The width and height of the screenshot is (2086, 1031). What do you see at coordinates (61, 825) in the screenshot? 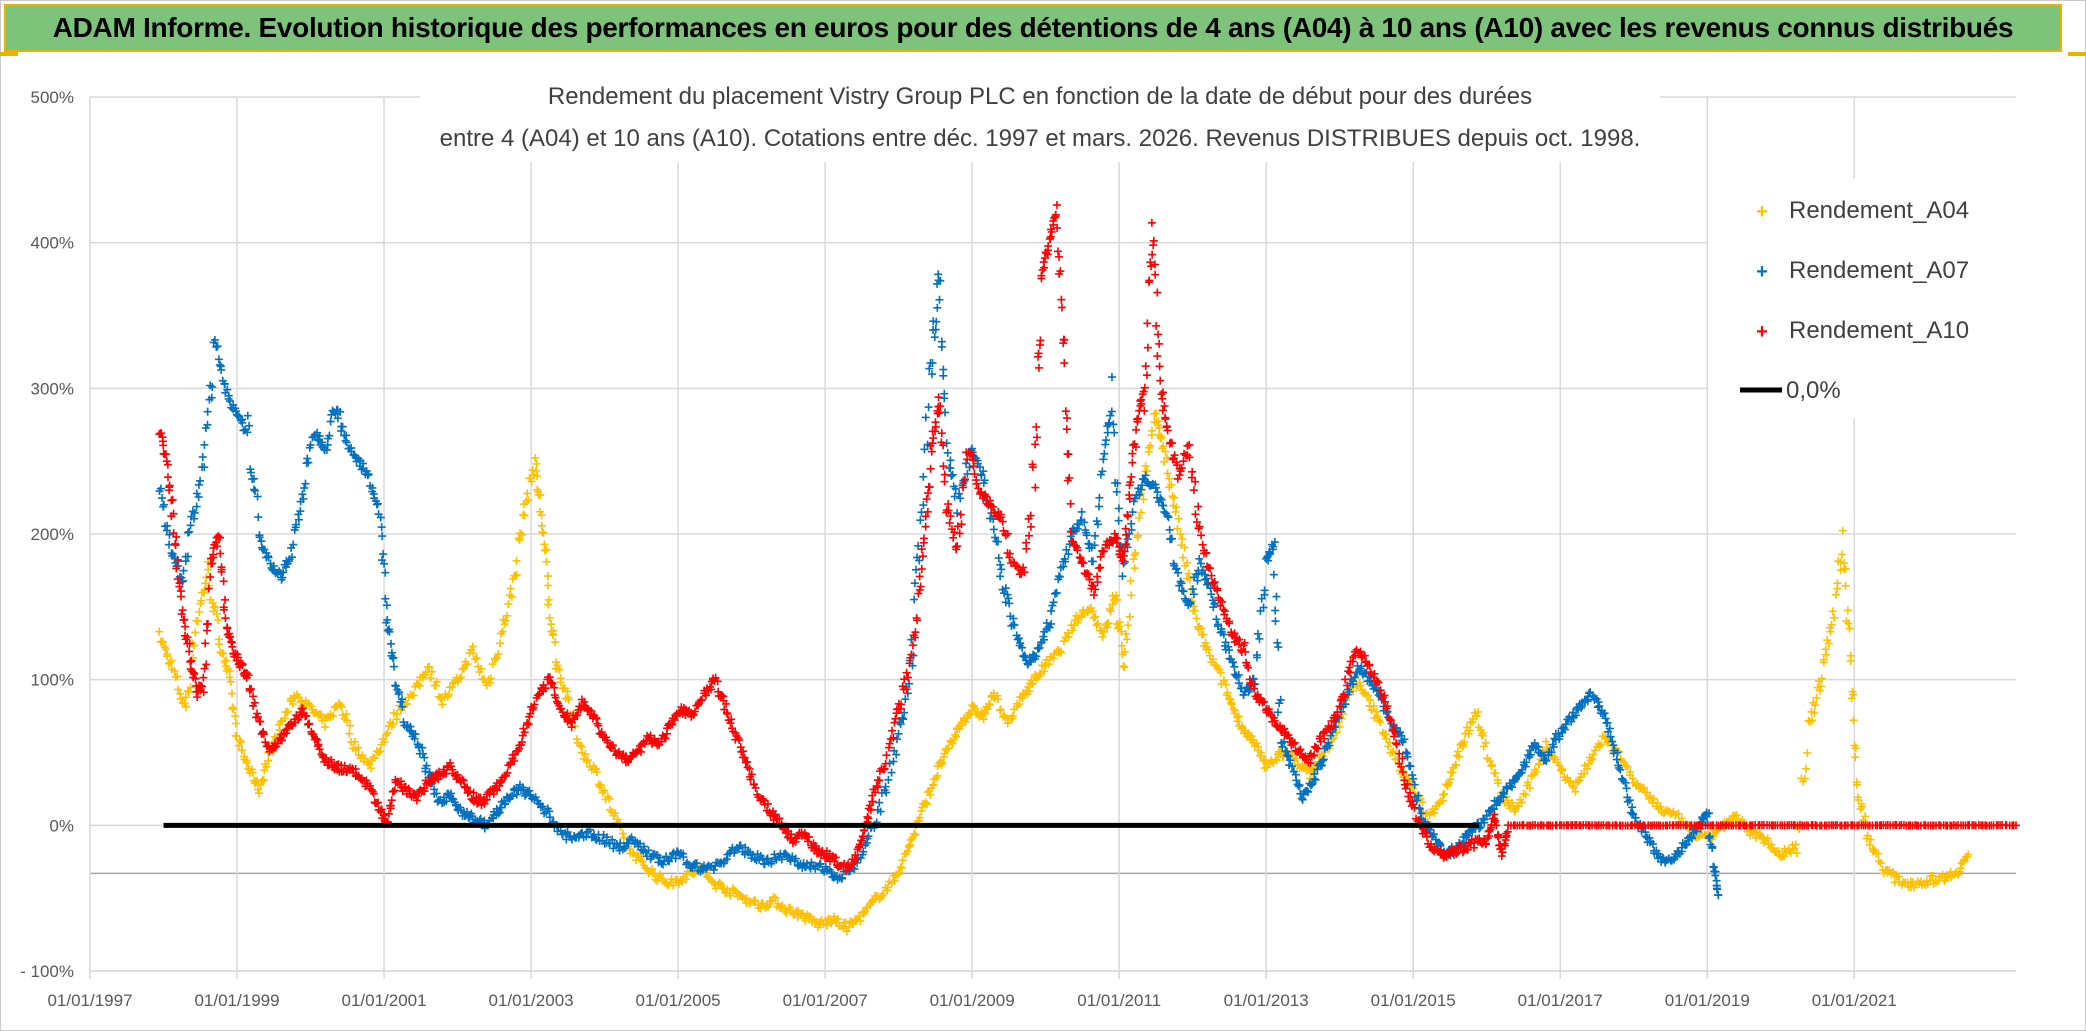
I see `y-tick-label: 0%` at bounding box center [61, 825].